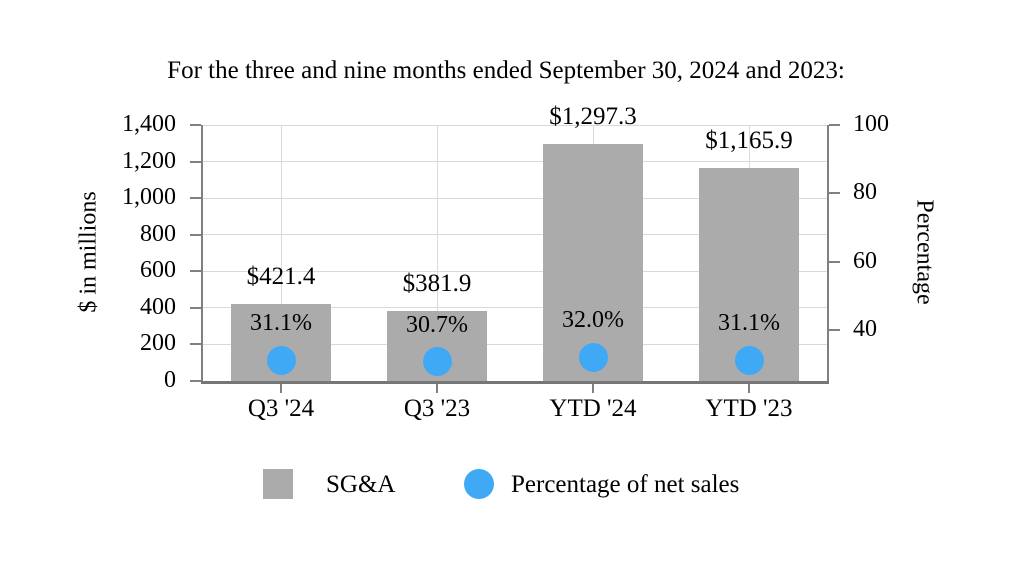 The height and width of the screenshot is (570, 1012). What do you see at coordinates (865, 192) in the screenshot?
I see `secondary-y-axis-tick-label: 80` at bounding box center [865, 192].